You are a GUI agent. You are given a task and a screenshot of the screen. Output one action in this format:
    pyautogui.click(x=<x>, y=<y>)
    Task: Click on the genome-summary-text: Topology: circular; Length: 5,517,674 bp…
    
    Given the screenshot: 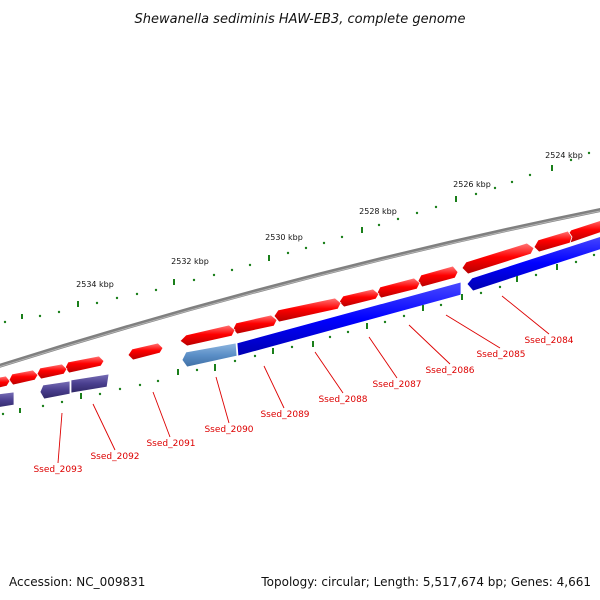 What is the action you would take?
    pyautogui.click(x=425, y=582)
    